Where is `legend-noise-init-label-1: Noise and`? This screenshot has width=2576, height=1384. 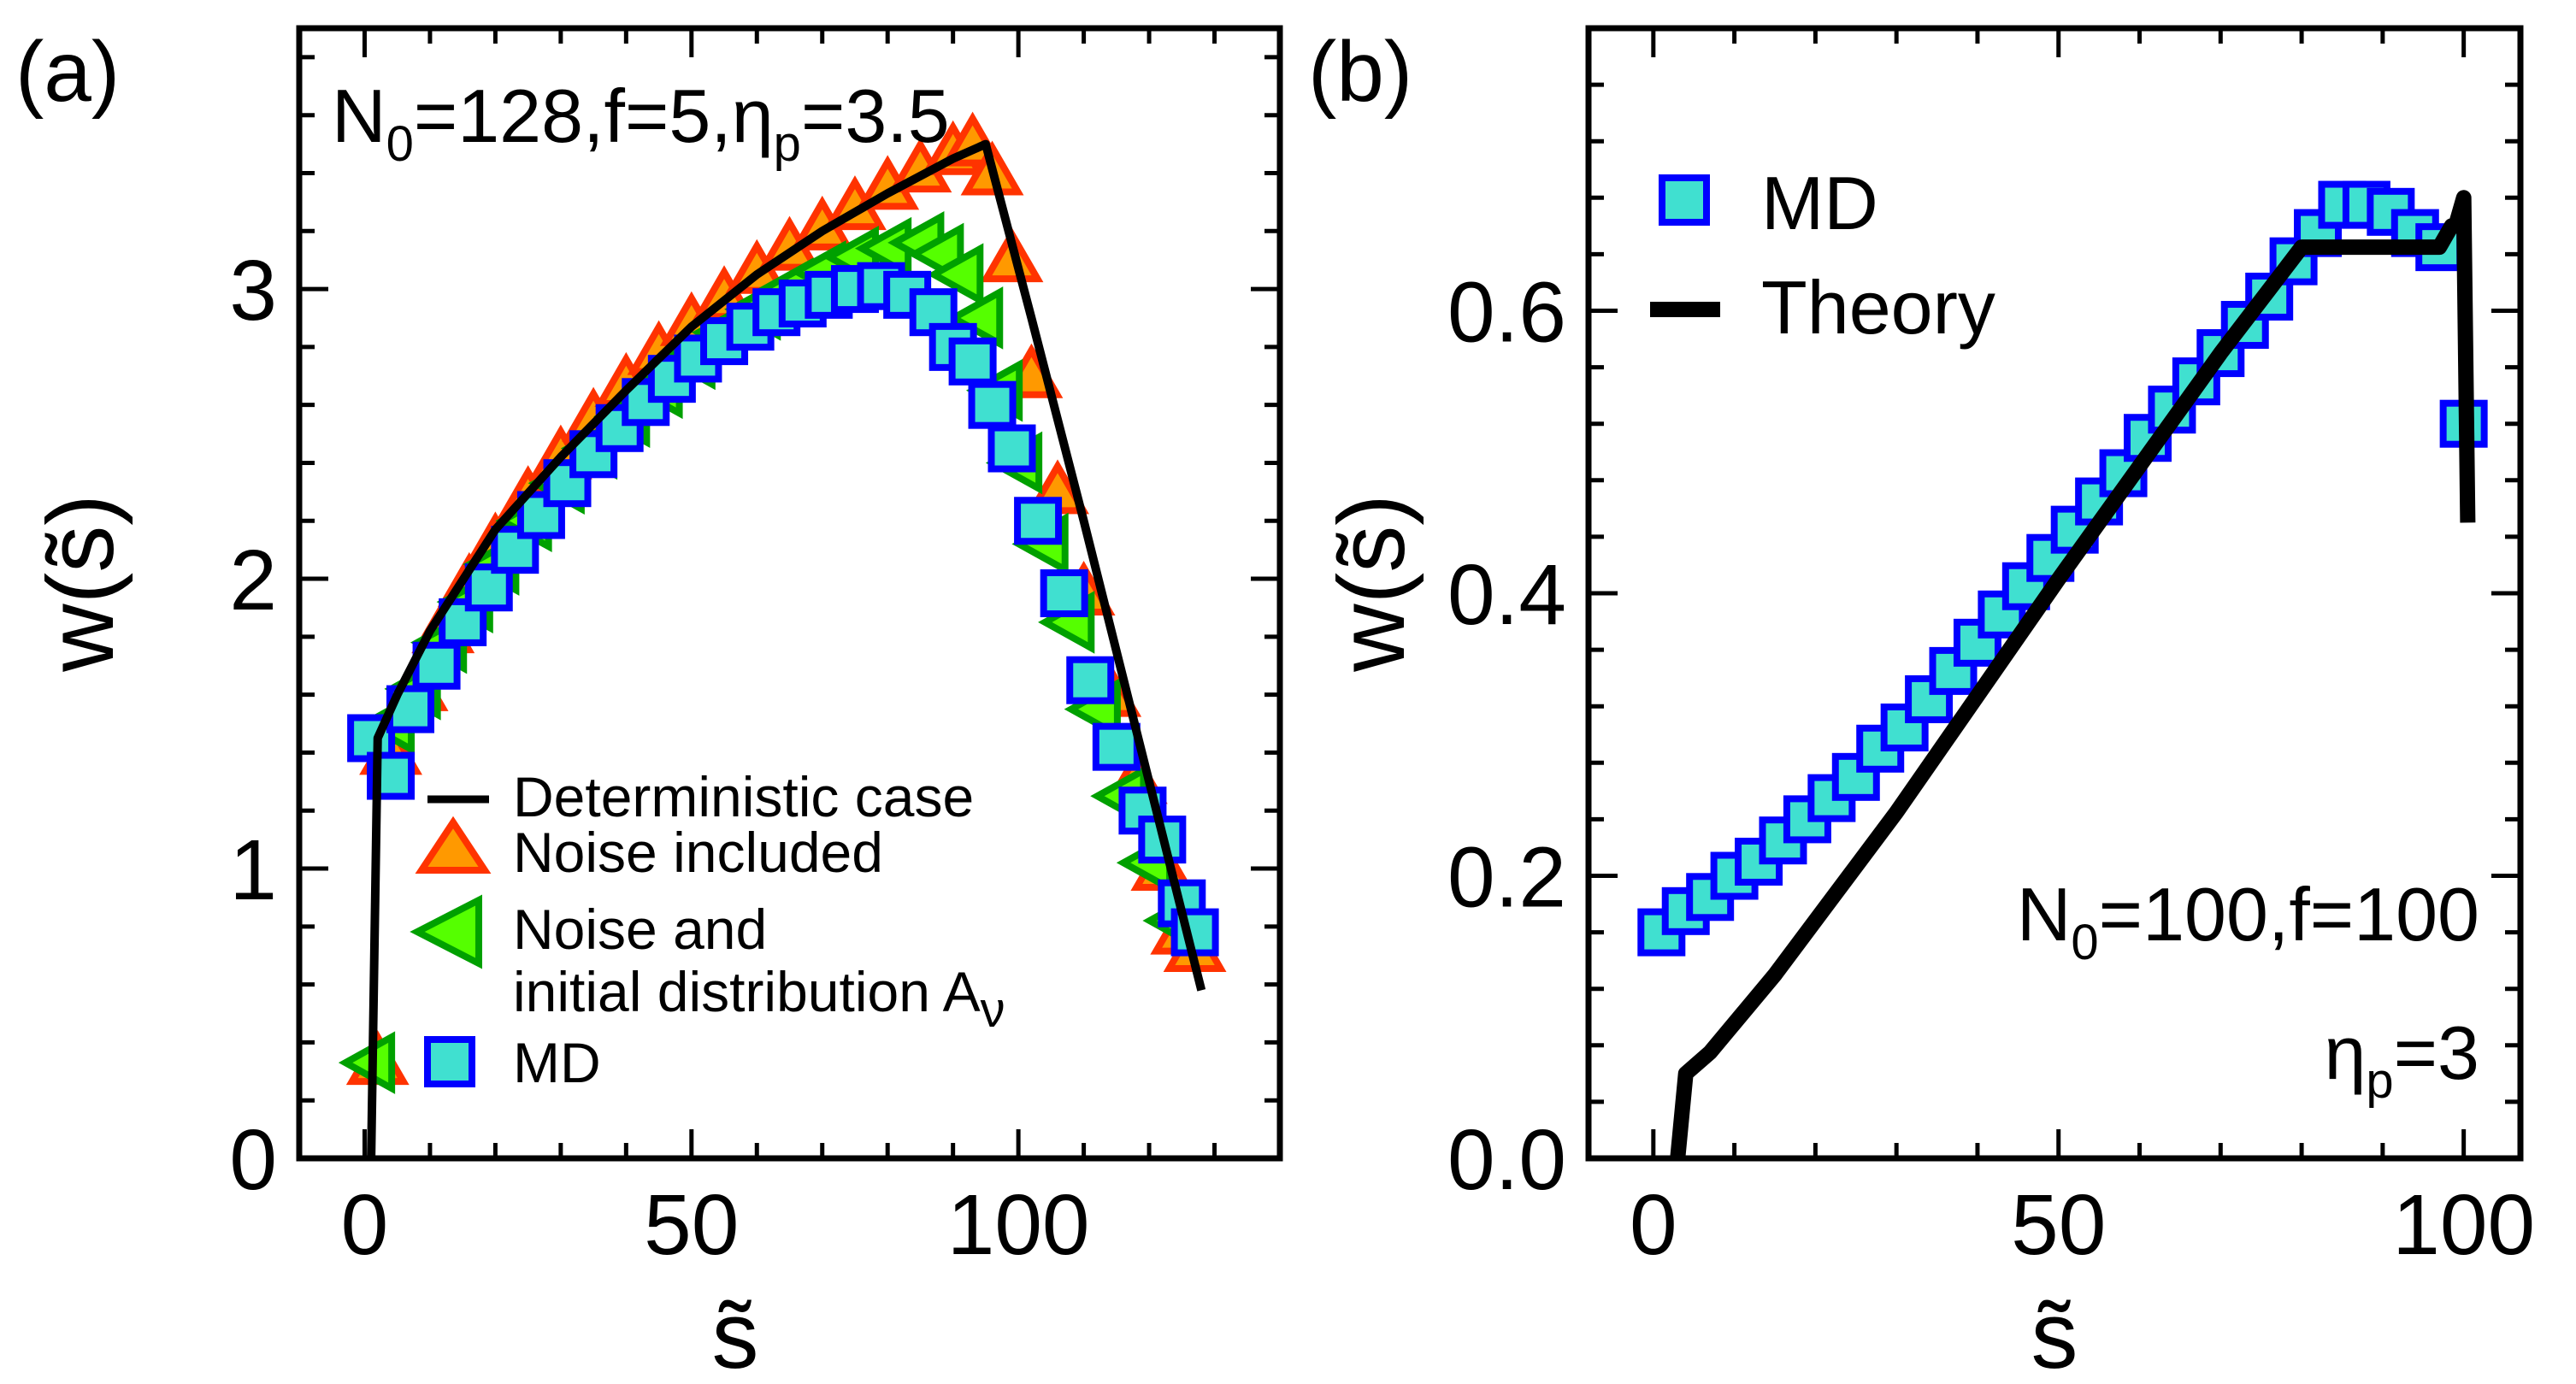
legend-noise-init-label-1: Noise and is located at coordinates (640, 930).